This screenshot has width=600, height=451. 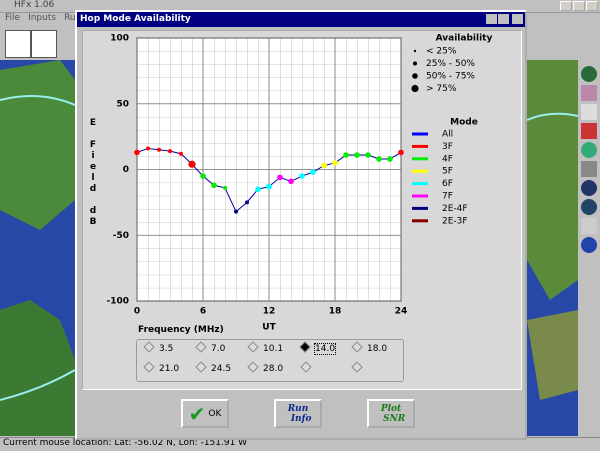 What do you see at coordinates (401, 312) in the screenshot?
I see `x-tick-label: 24` at bounding box center [401, 312].